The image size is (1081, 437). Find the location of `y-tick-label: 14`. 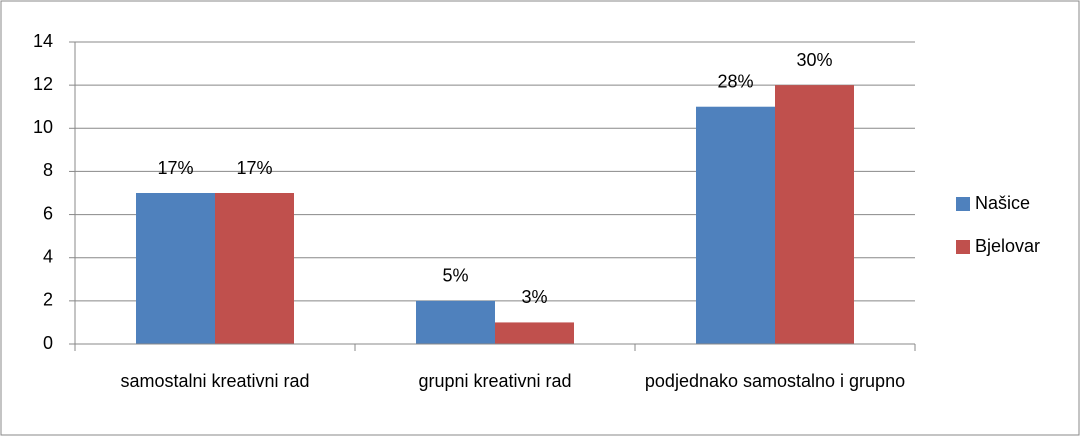

y-tick-label: 14 is located at coordinates (43, 41).